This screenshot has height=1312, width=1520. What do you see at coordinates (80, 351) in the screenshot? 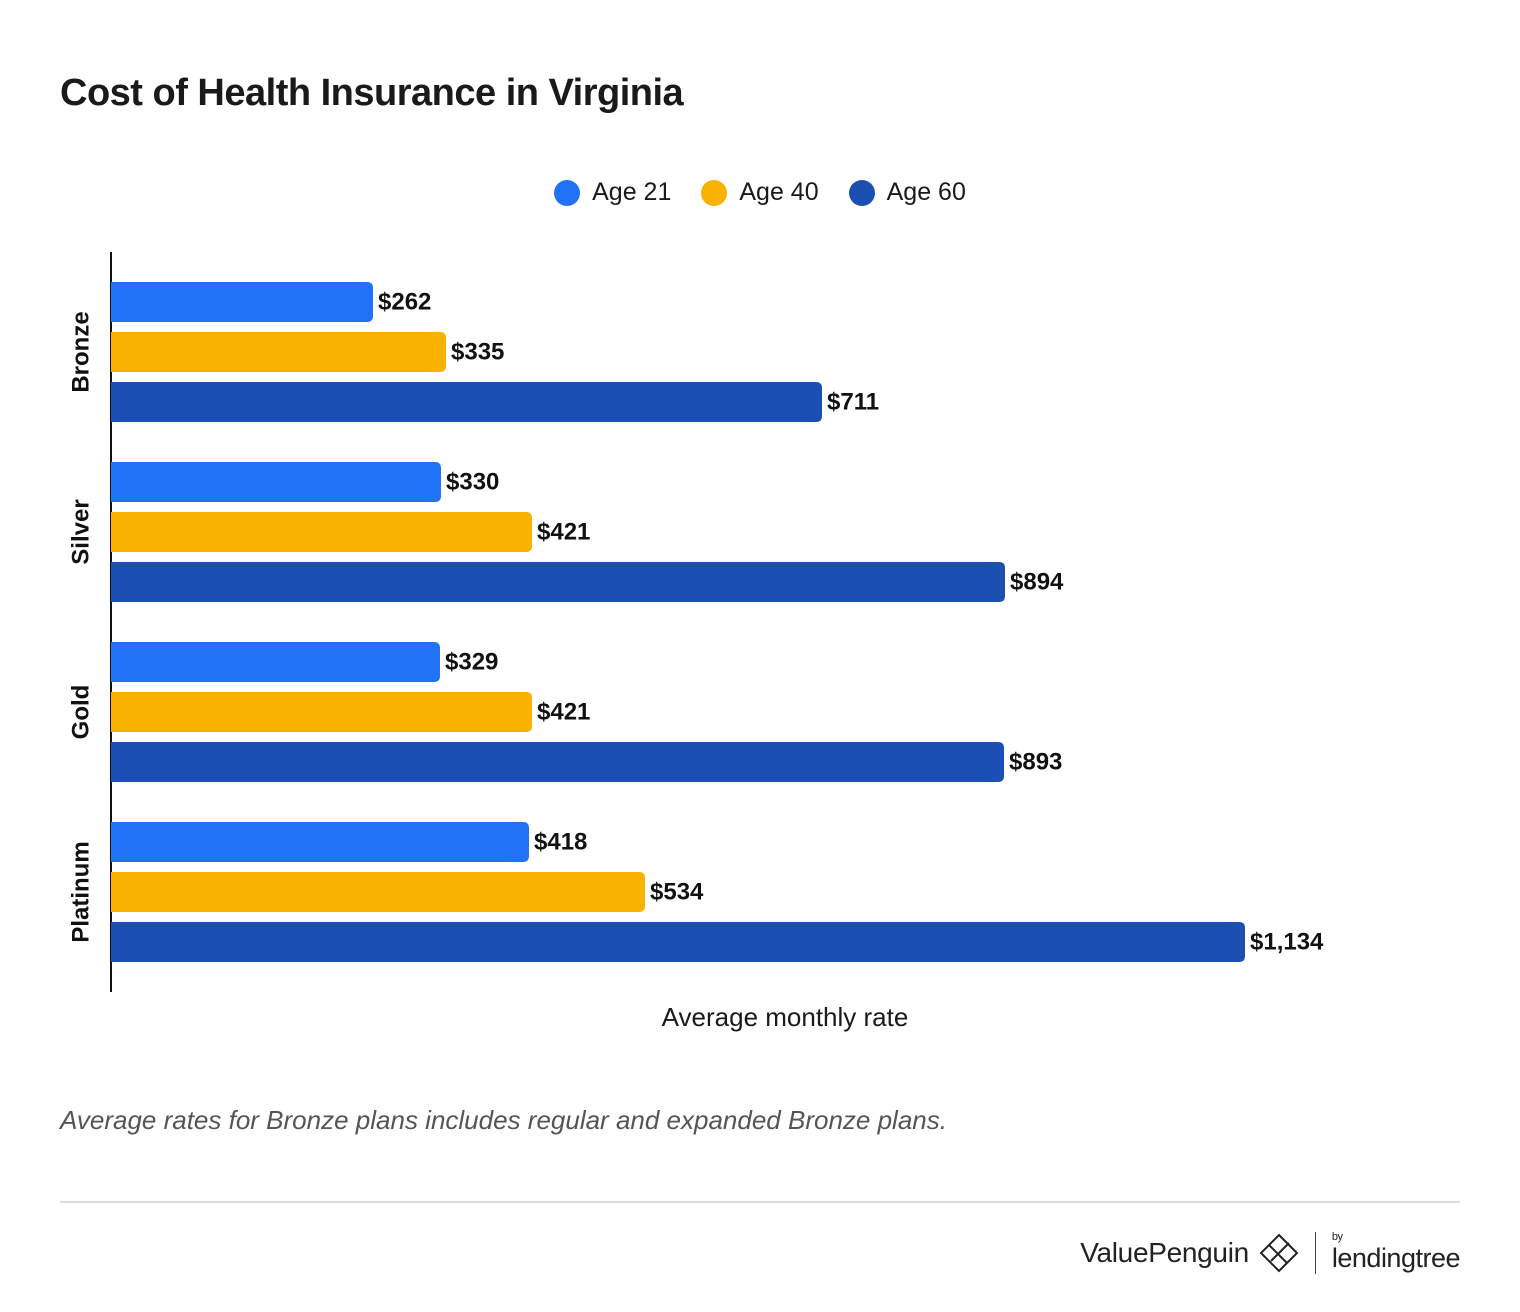
I see `y-tick-label-bronze: Bronze` at bounding box center [80, 351].